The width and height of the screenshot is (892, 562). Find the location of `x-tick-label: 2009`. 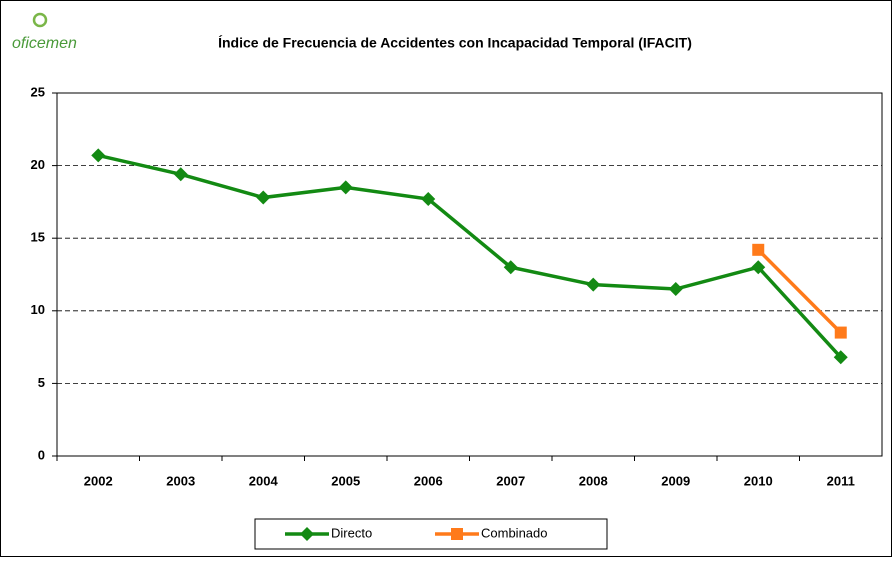

x-tick-label: 2009 is located at coordinates (675, 480).